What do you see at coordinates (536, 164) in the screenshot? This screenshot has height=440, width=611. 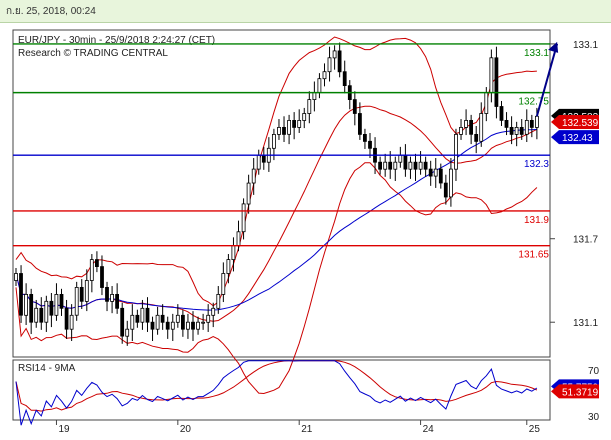 I see `level-label: 132.3` at bounding box center [536, 164].